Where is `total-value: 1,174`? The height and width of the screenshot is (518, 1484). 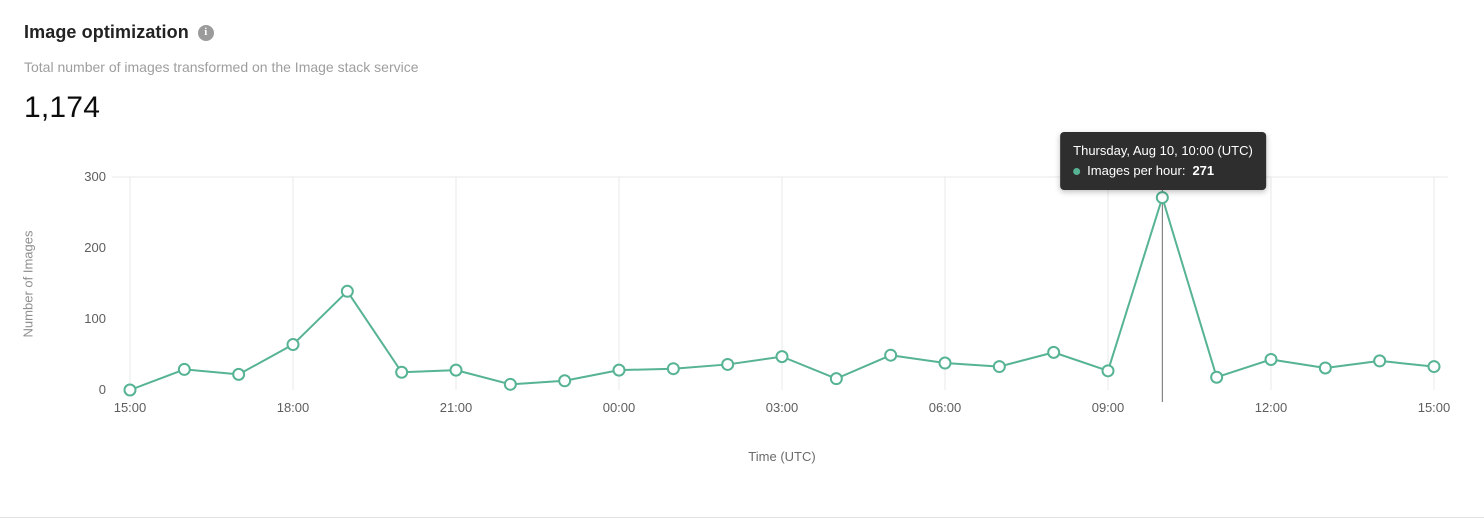
total-value: 1,174 is located at coordinates (62, 107).